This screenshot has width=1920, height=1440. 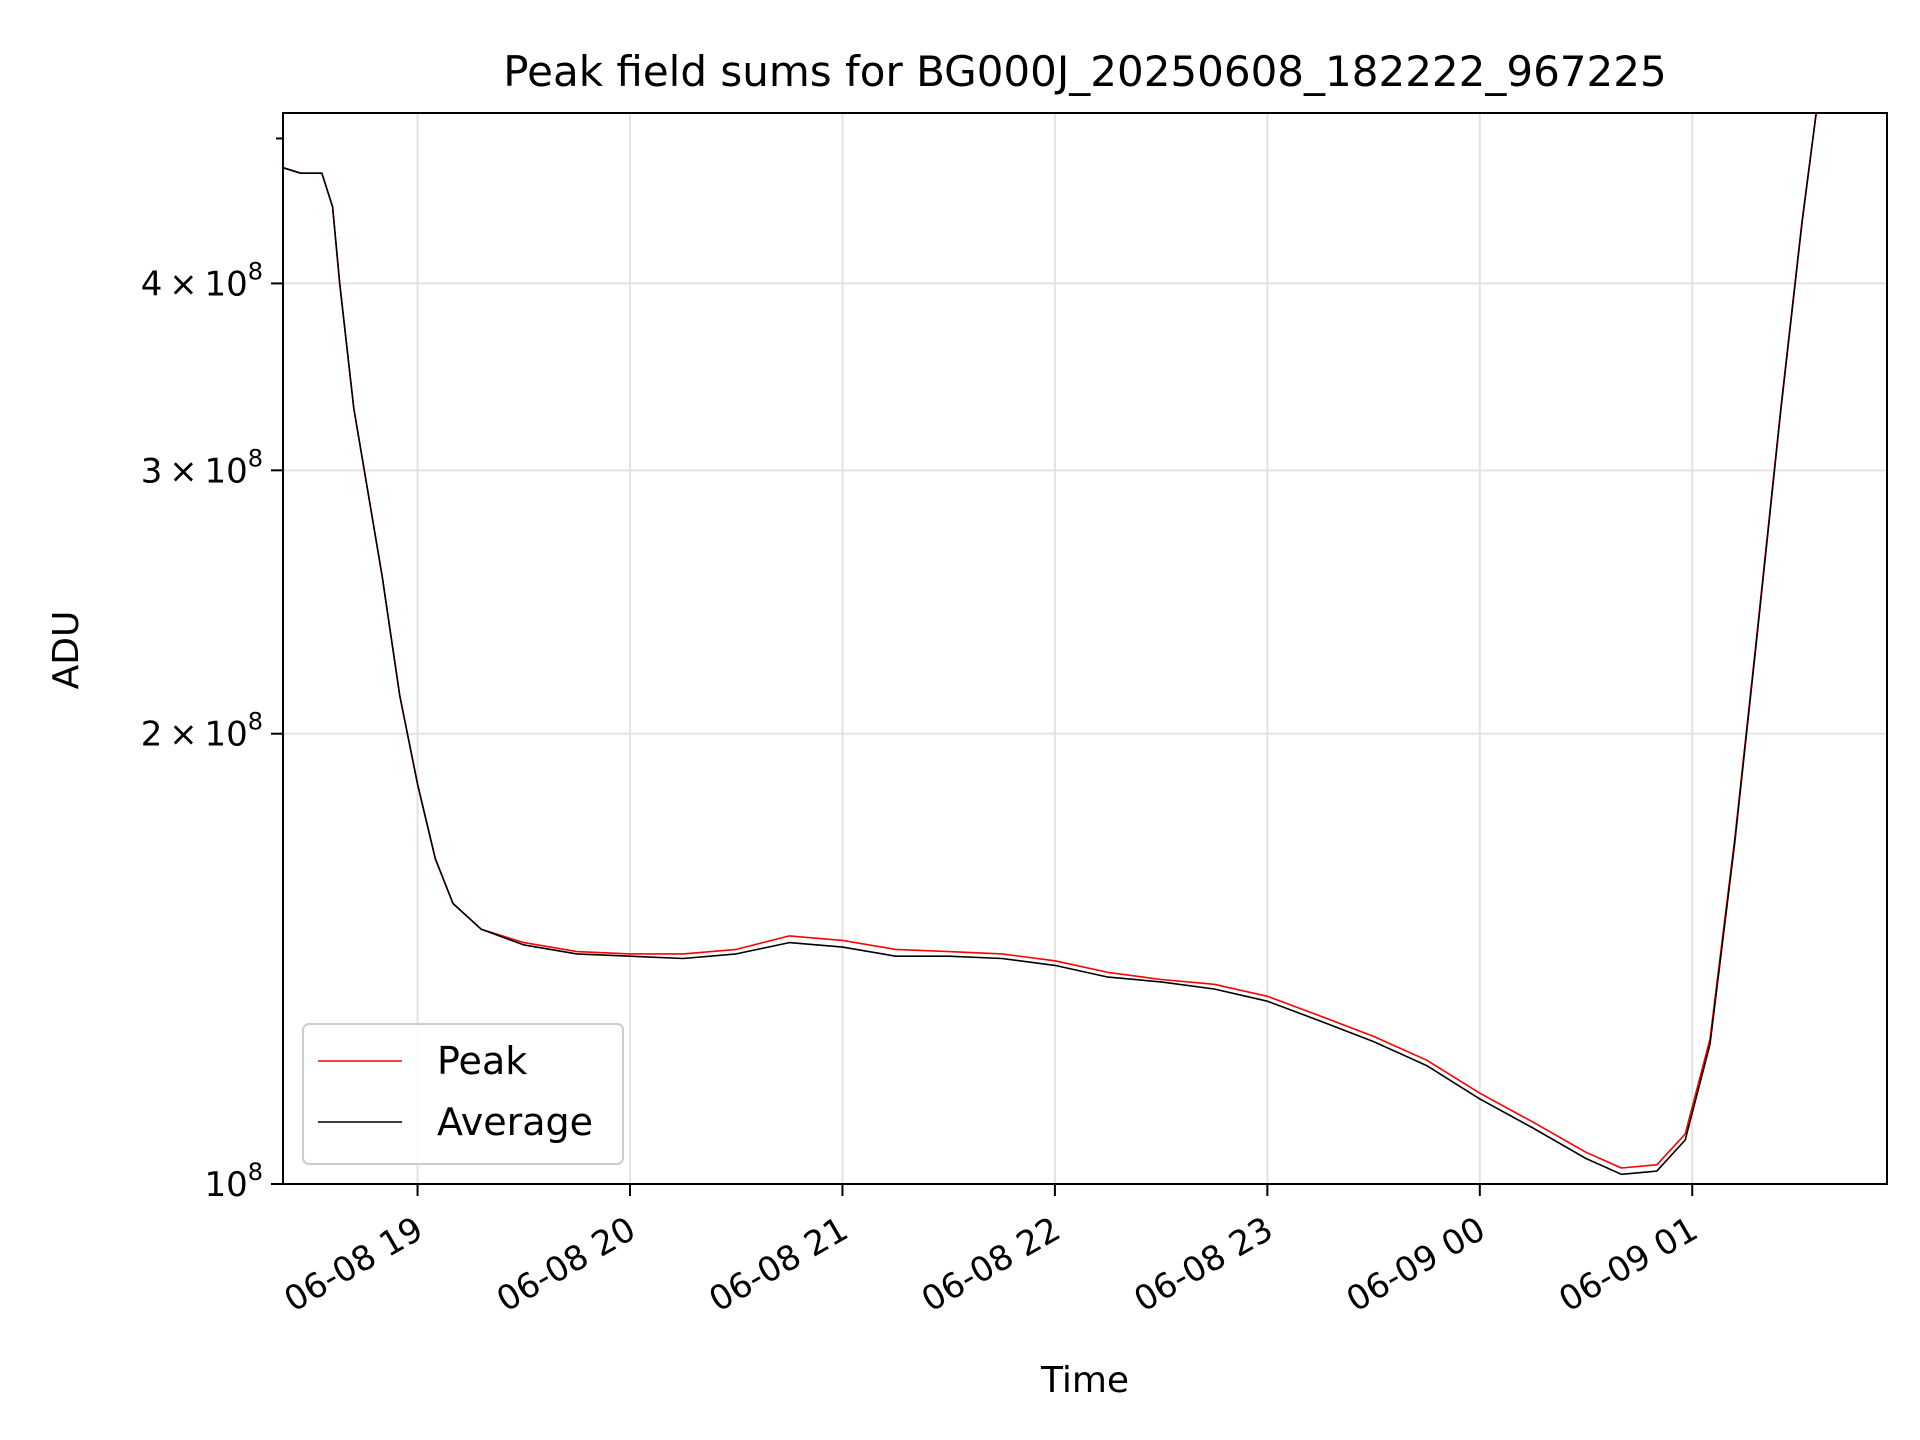 I want to click on y-tick-base: 10, so click(x=225, y=1185).